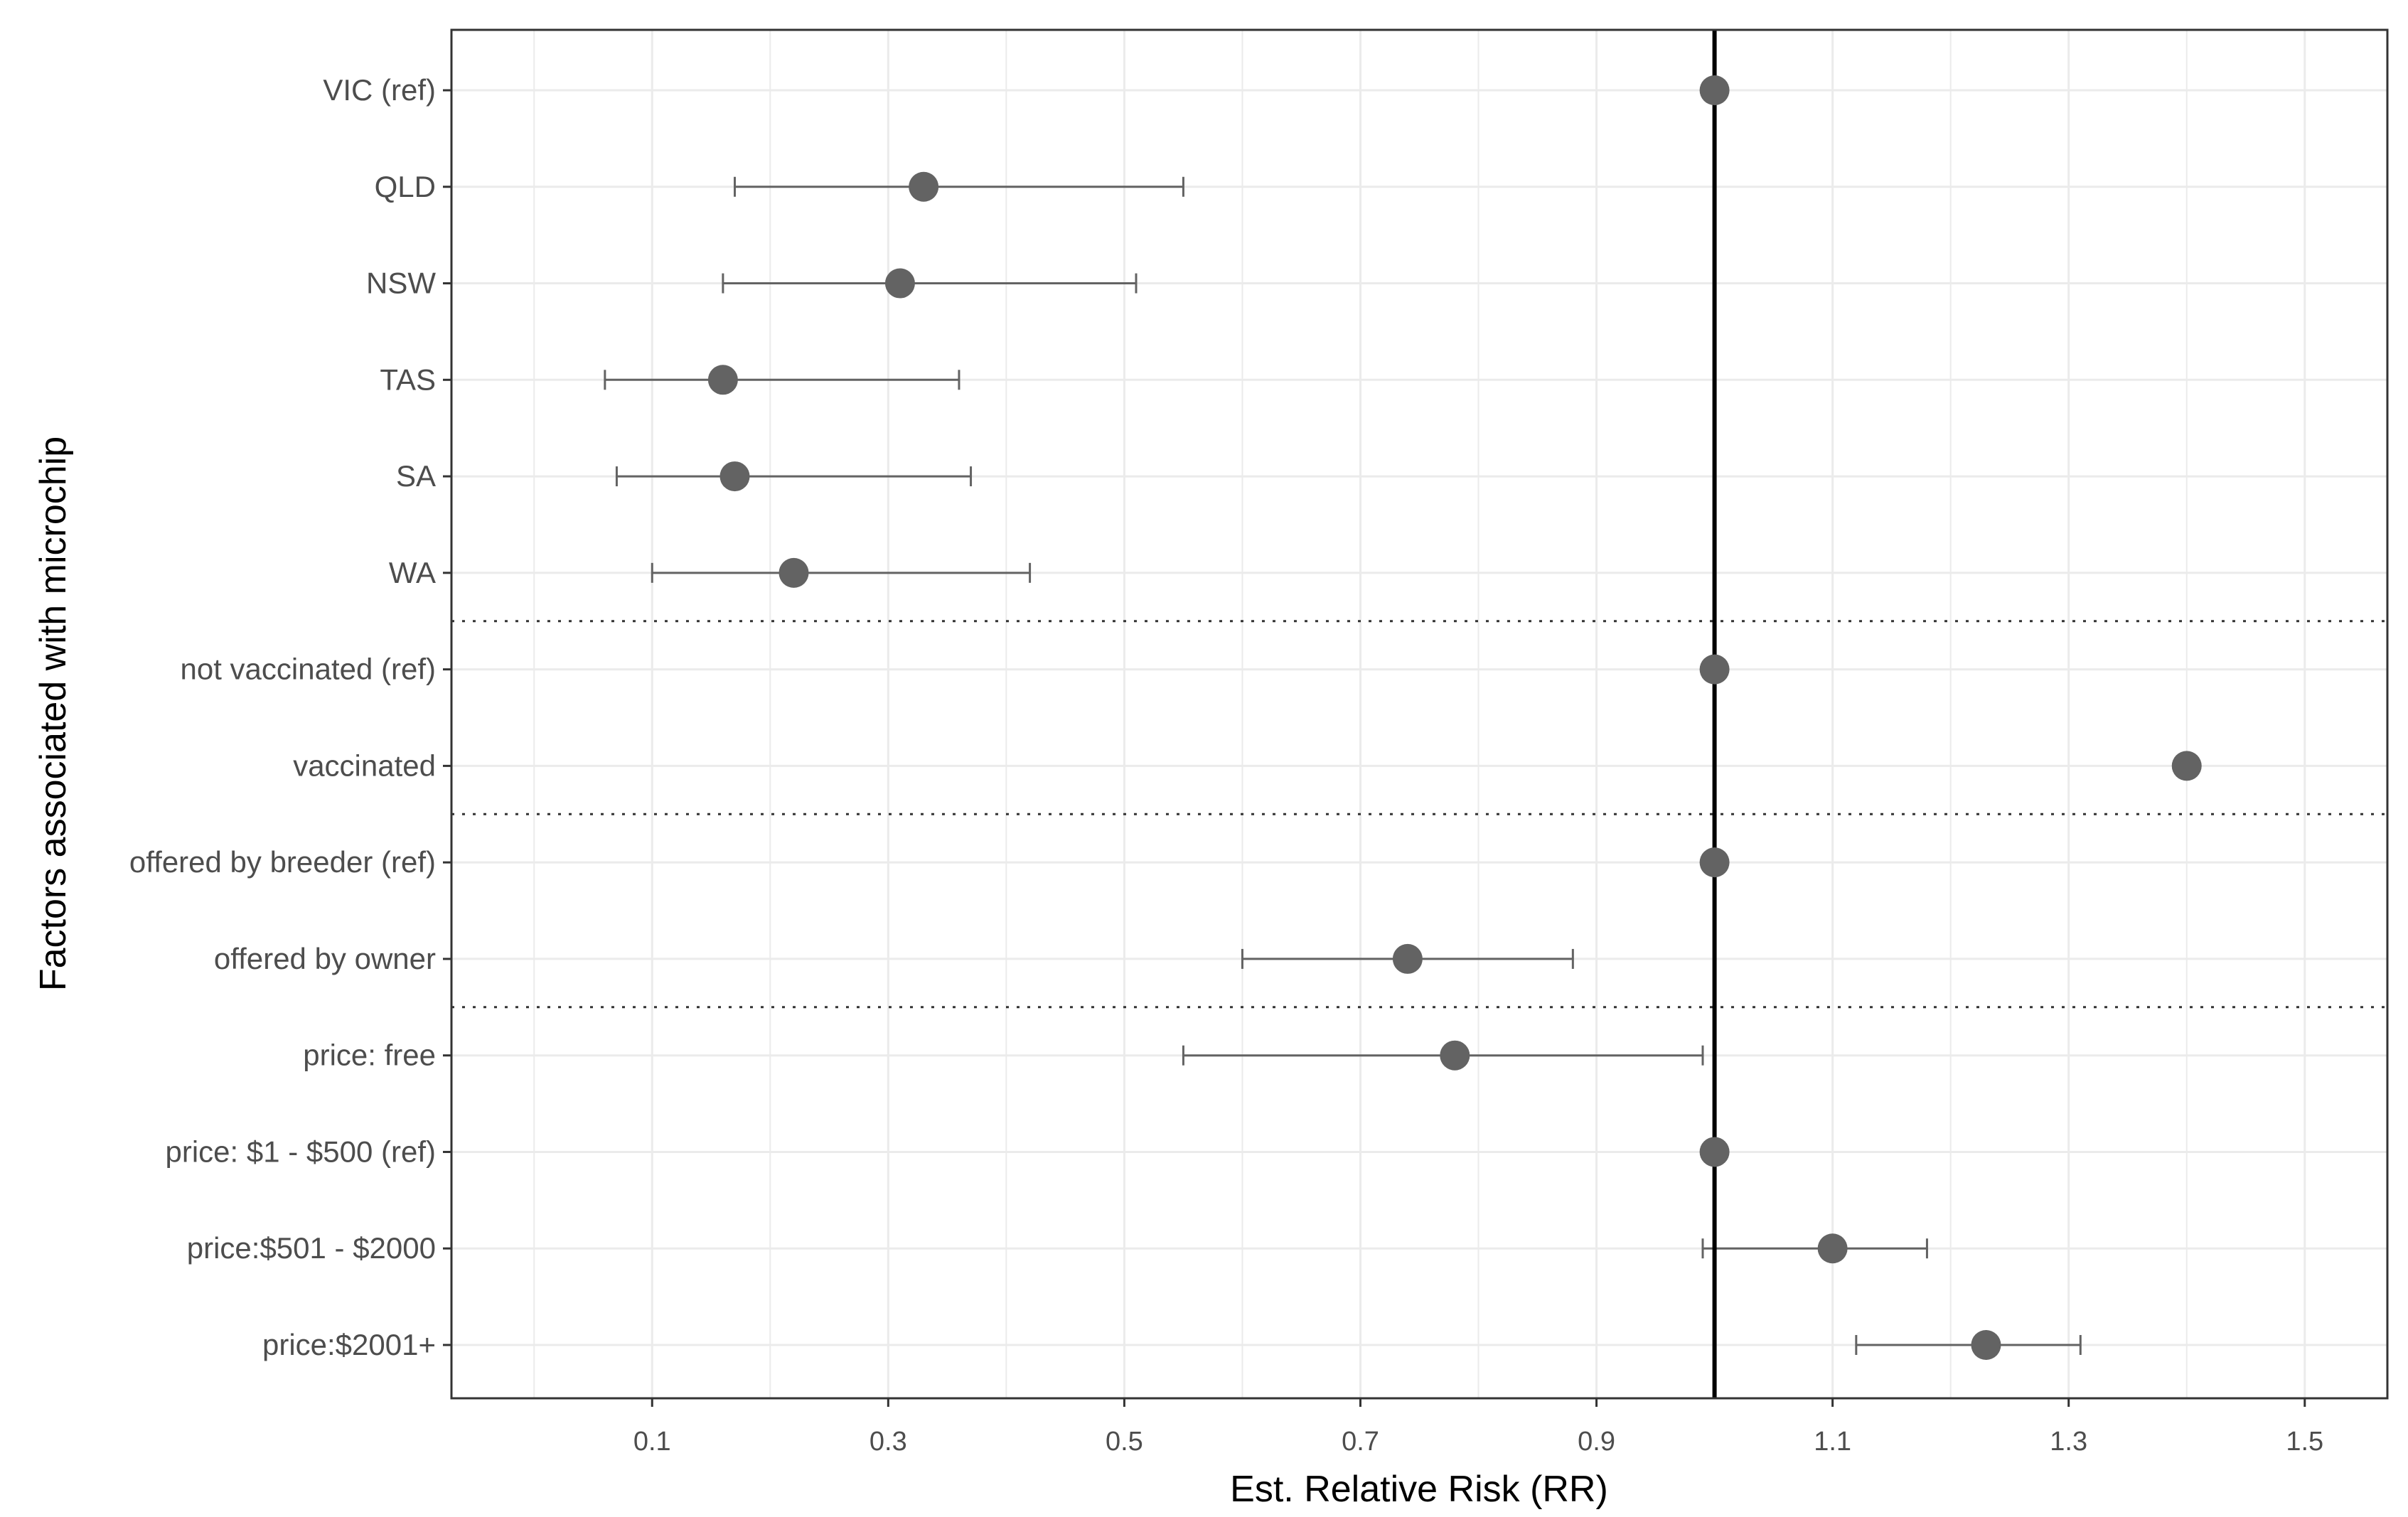  What do you see at coordinates (1360, 1442) in the screenshot?
I see `x-tick-label: 0.7` at bounding box center [1360, 1442].